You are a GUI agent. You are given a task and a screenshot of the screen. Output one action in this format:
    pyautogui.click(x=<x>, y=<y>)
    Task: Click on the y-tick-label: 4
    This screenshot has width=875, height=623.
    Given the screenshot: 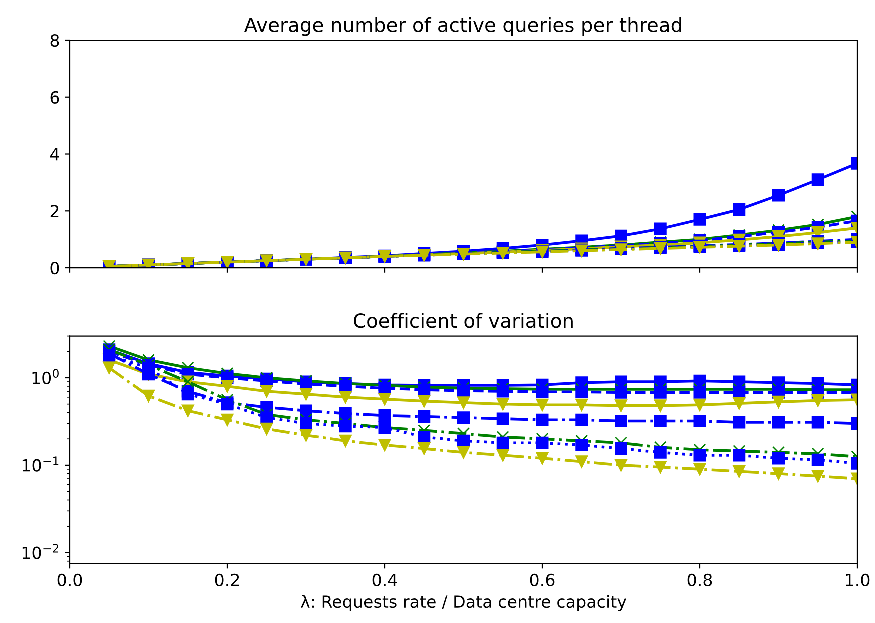 What is the action you would take?
    pyautogui.click(x=55, y=154)
    